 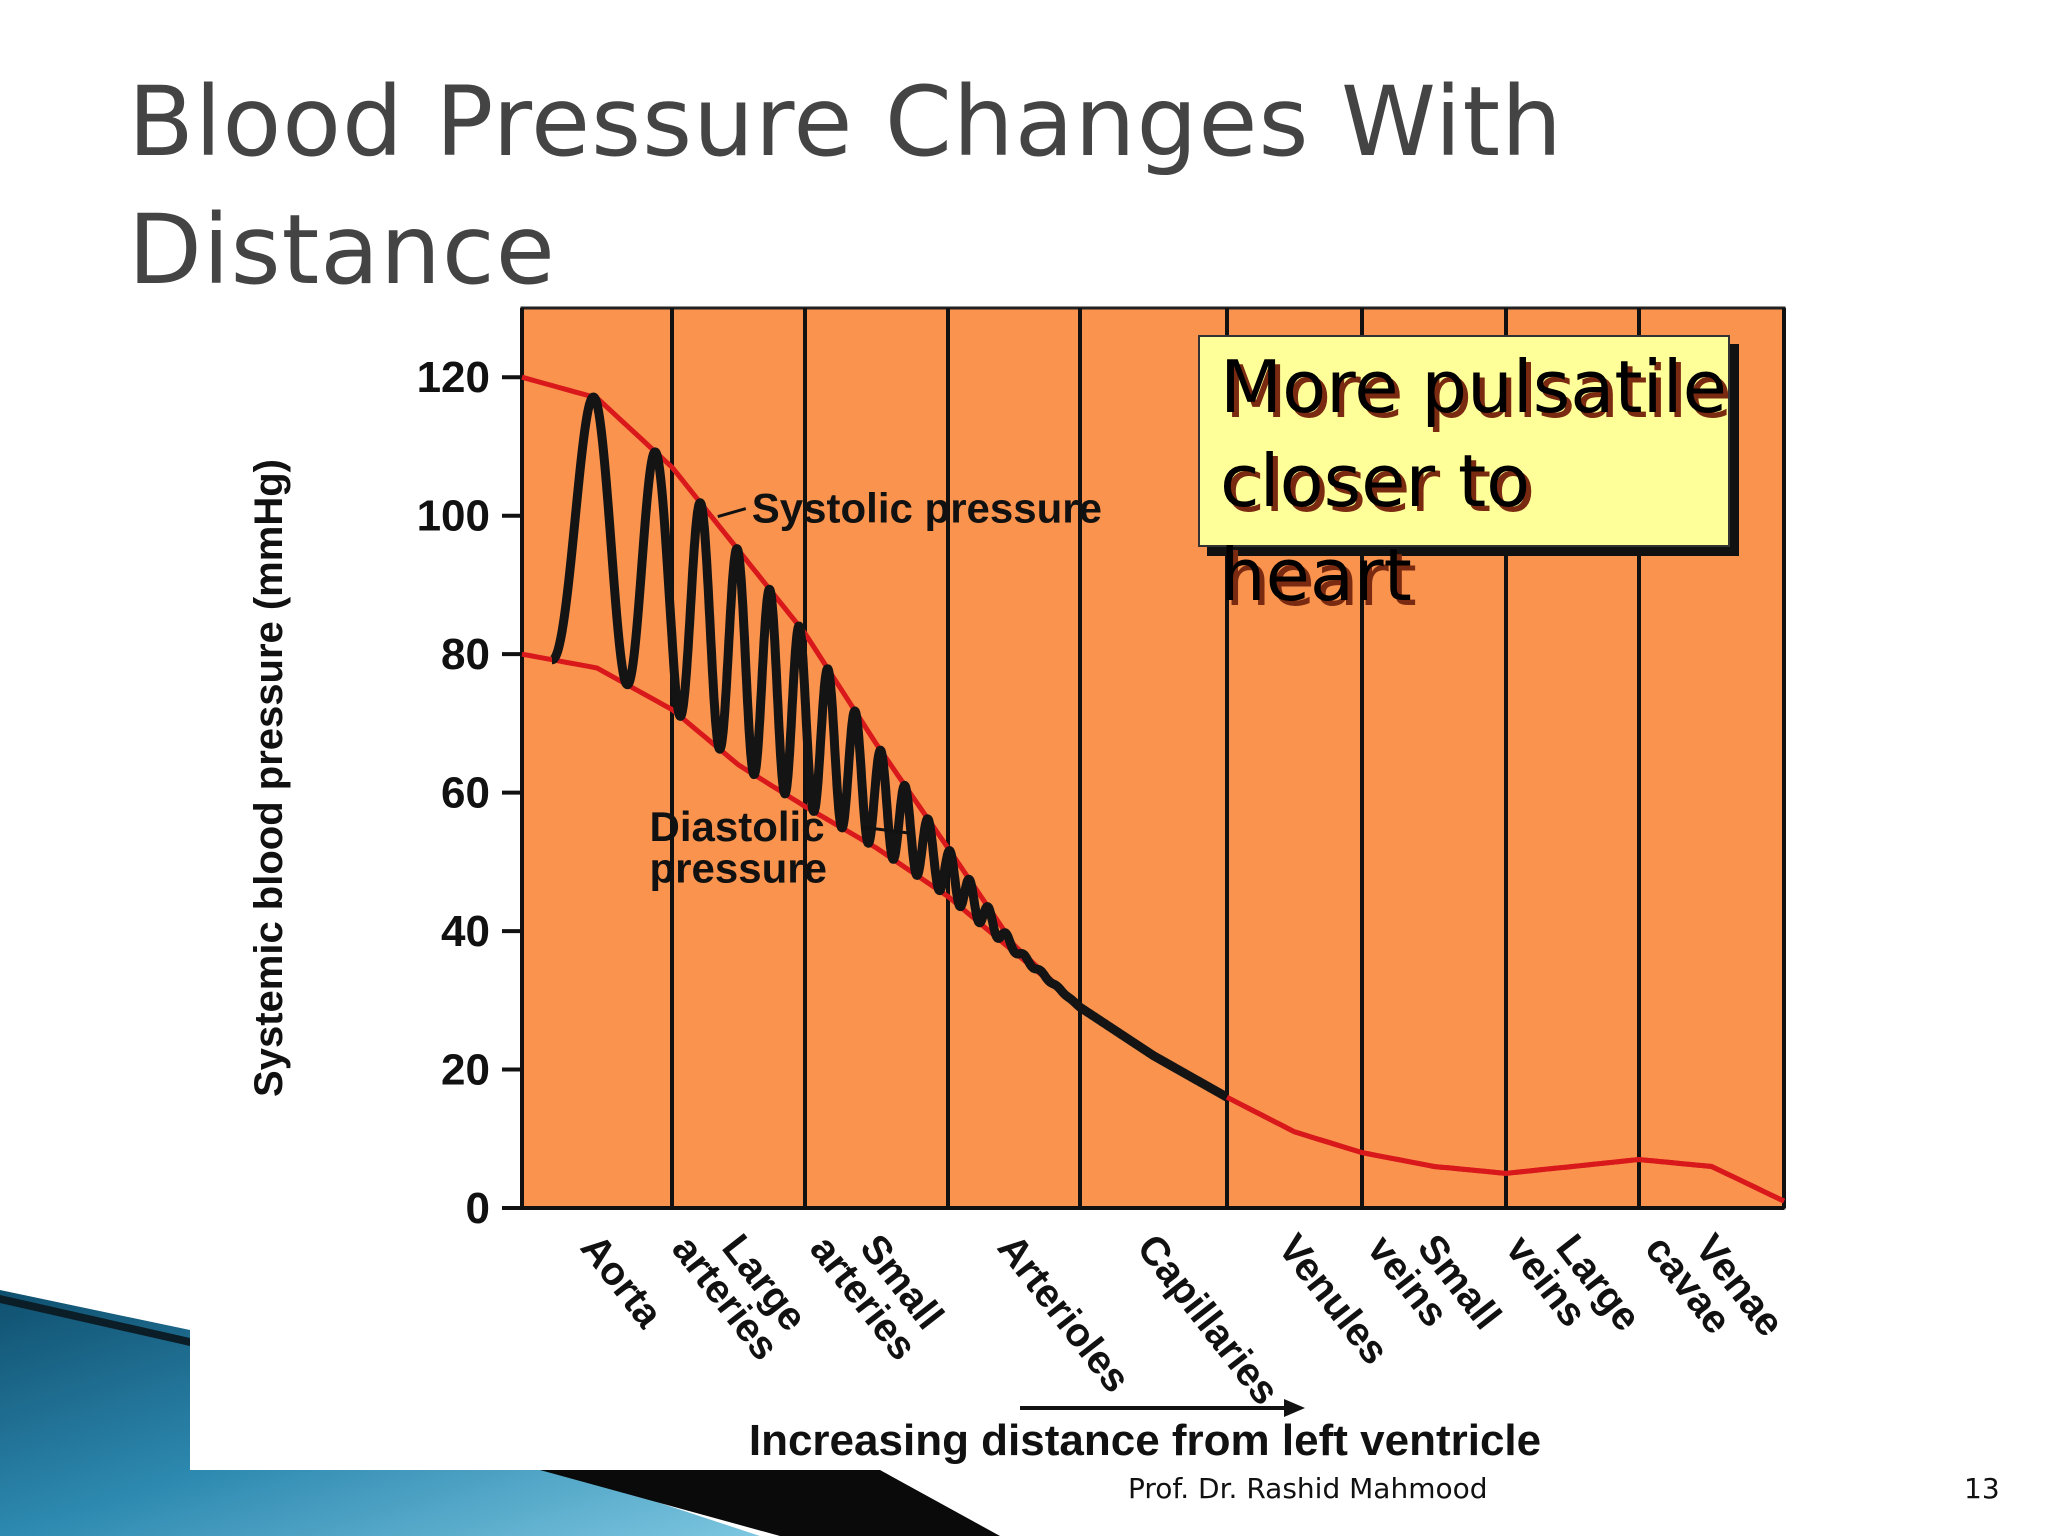 I want to click on y-tick-label: 100, so click(x=453, y=516).